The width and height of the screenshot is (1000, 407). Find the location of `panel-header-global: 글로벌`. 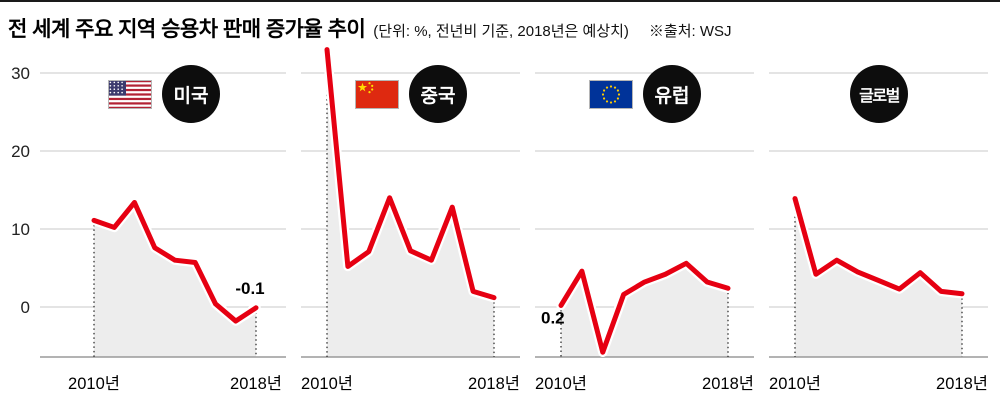

panel-header-global: 글로벌 is located at coordinates (879, 94).